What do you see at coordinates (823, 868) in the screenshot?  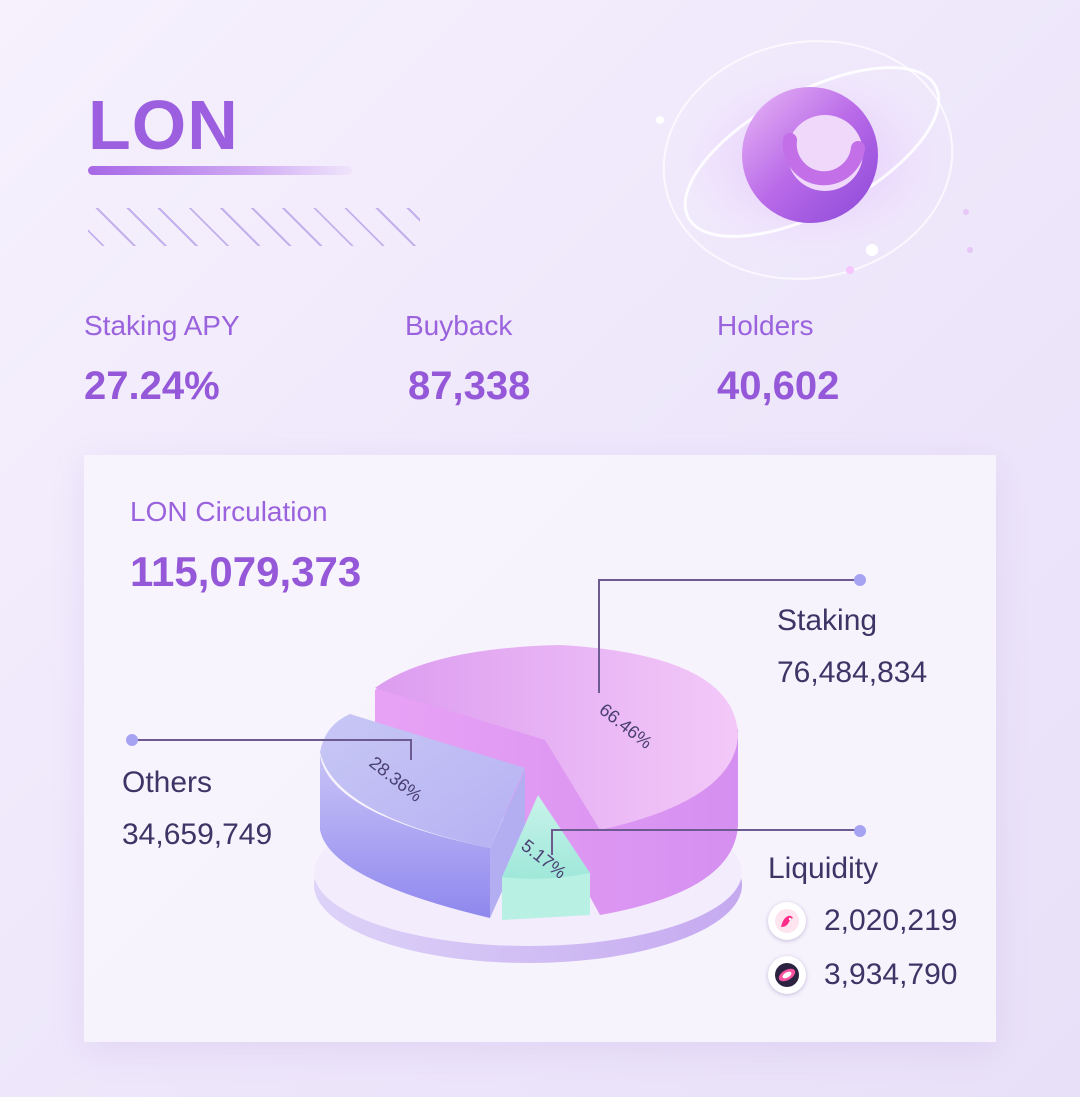 I see `legend-name-liquidity: Liquidity` at bounding box center [823, 868].